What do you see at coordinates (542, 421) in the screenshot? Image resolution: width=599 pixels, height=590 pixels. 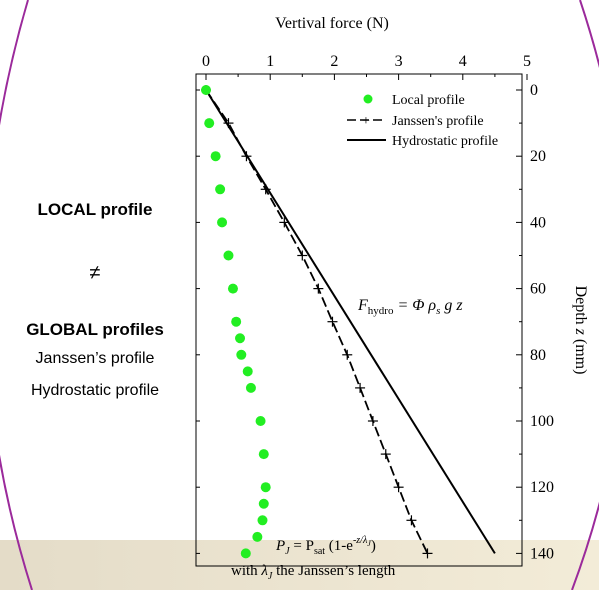 I see `y-tick-label: 100` at bounding box center [542, 421].